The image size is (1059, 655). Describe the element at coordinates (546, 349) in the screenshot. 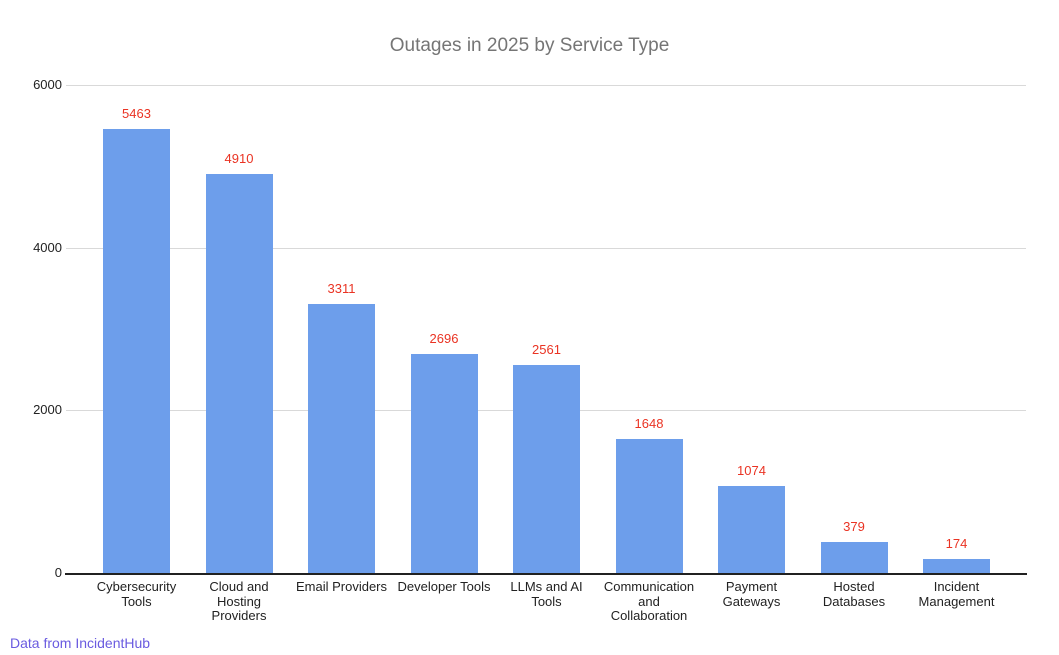

I see `bar-value-label: 2561` at that location.